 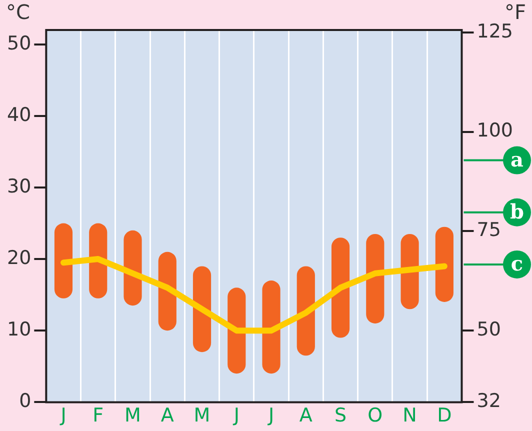 I want to click on x-tick-label: N, so click(x=409, y=415).